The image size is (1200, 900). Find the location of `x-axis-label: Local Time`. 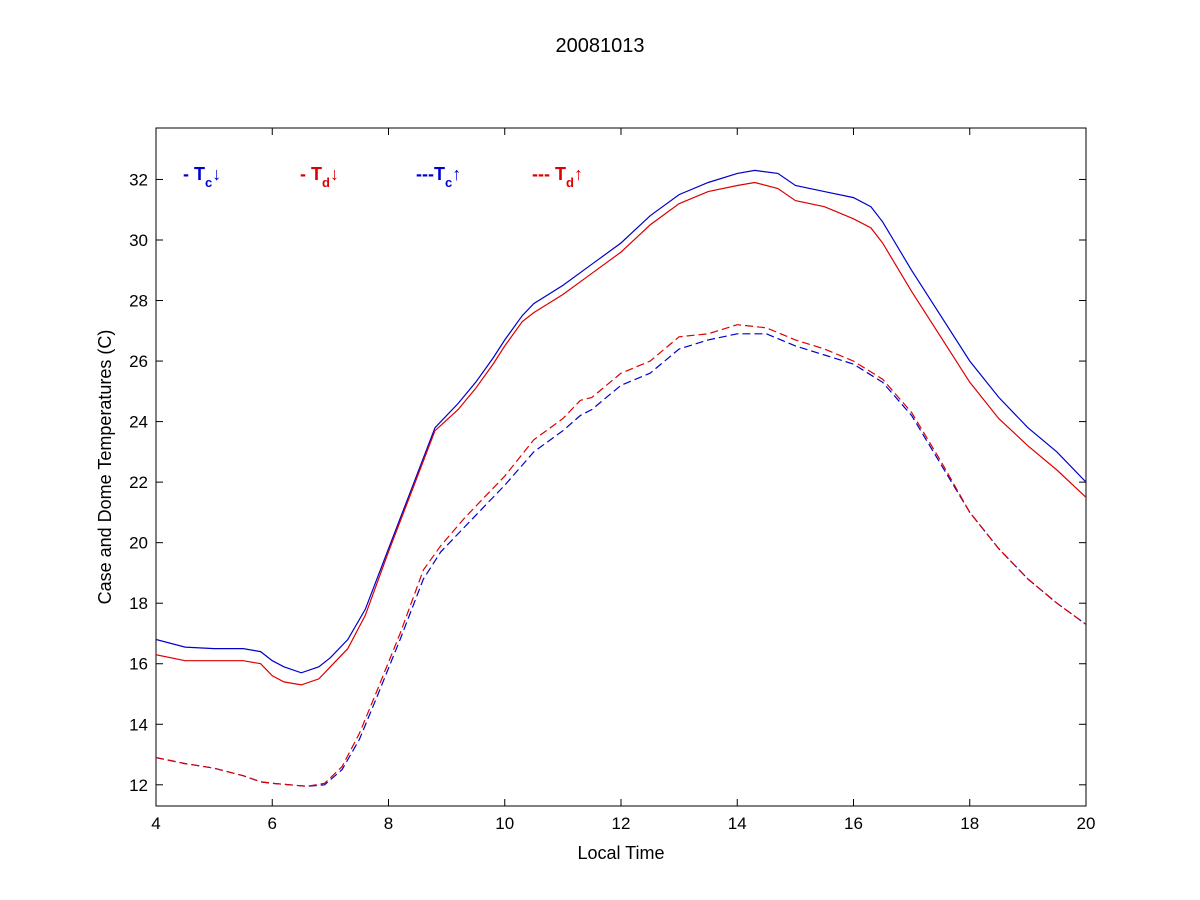

x-axis-label: Local Time is located at coordinates (620, 853).